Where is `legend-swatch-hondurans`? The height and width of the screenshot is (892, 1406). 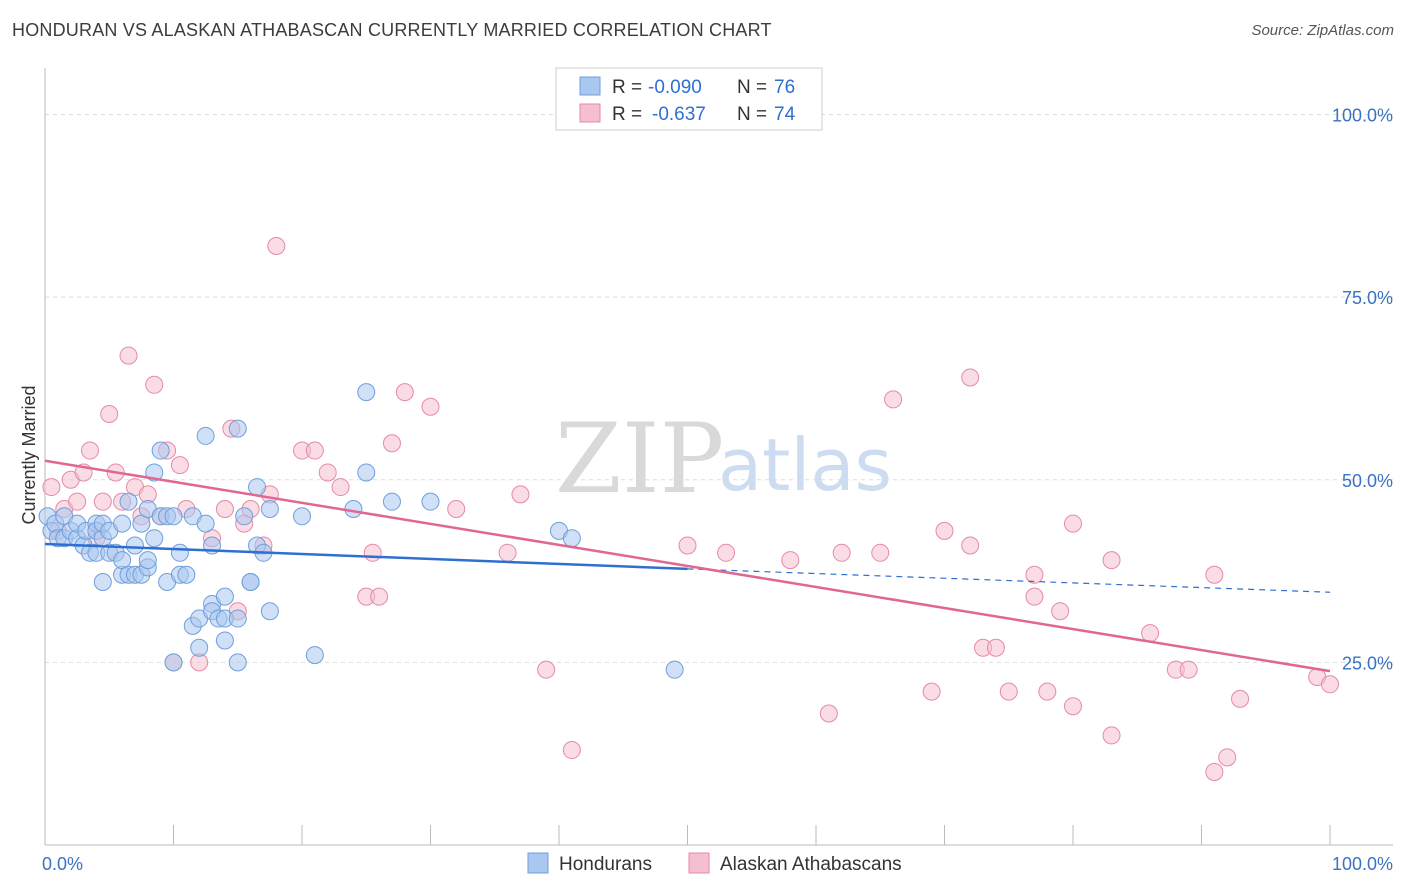 legend-swatch-hondurans is located at coordinates (538, 863).